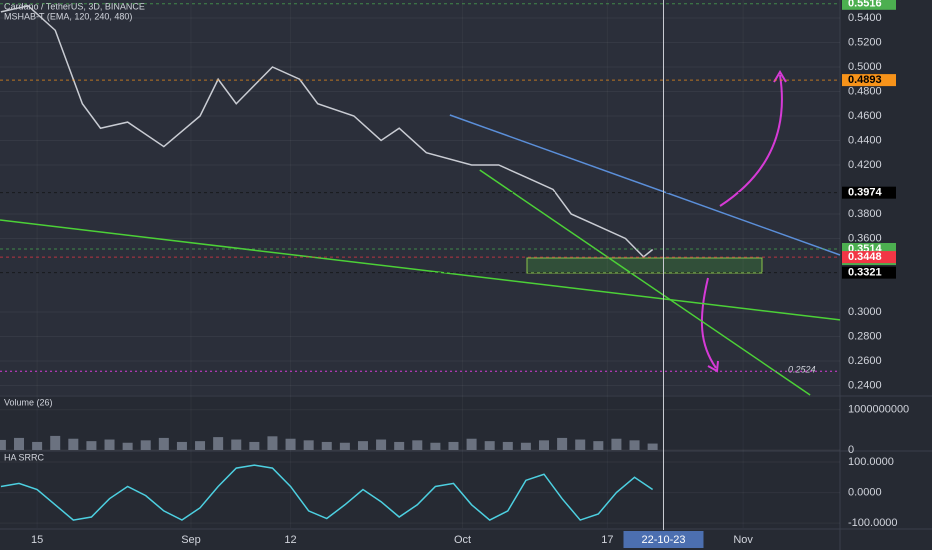 The width and height of the screenshot is (932, 550). What do you see at coordinates (37, 540) in the screenshot?
I see `x-tick-label: 15` at bounding box center [37, 540].